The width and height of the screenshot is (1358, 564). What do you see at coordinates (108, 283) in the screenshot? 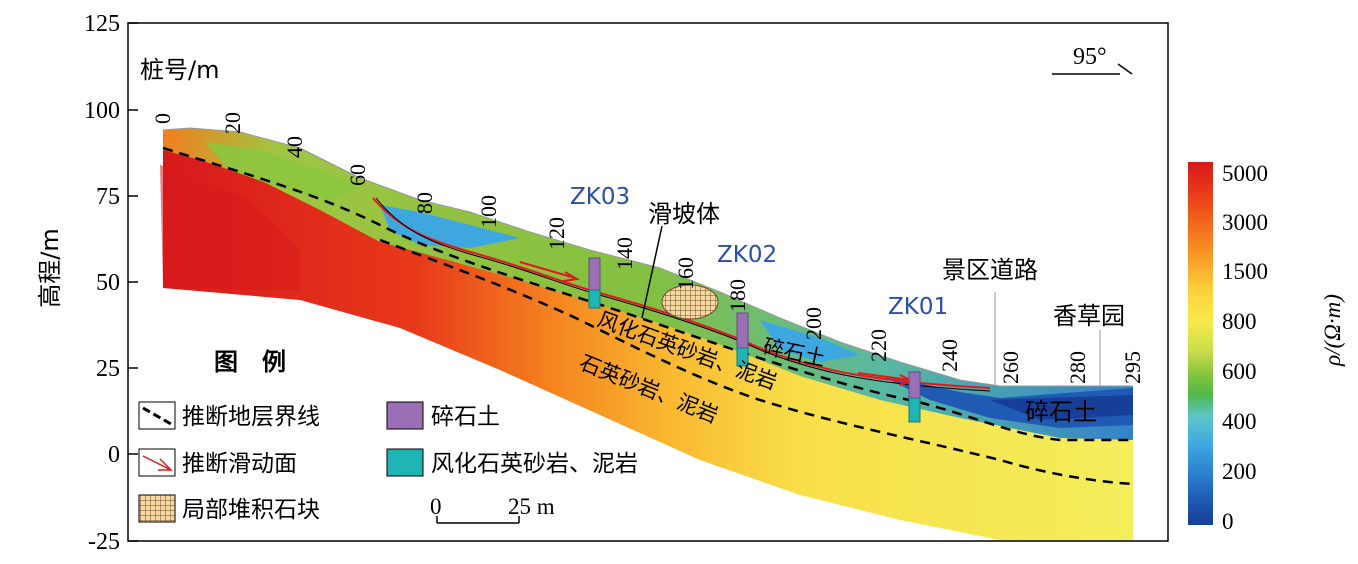
I see `y-tick: 50` at bounding box center [108, 283].